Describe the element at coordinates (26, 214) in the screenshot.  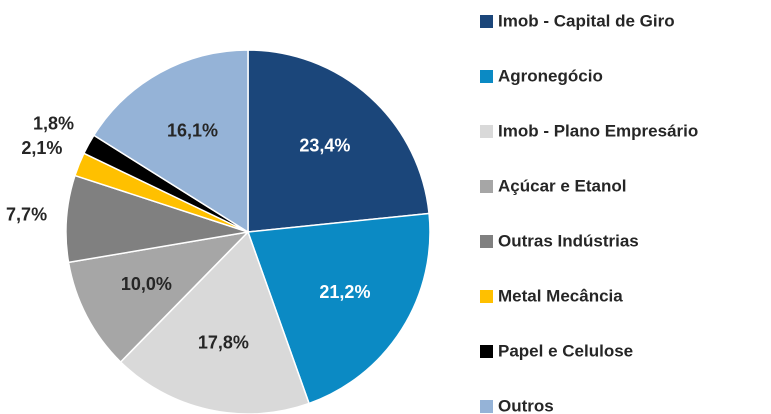
I see `data-label: 7,7%` at that location.